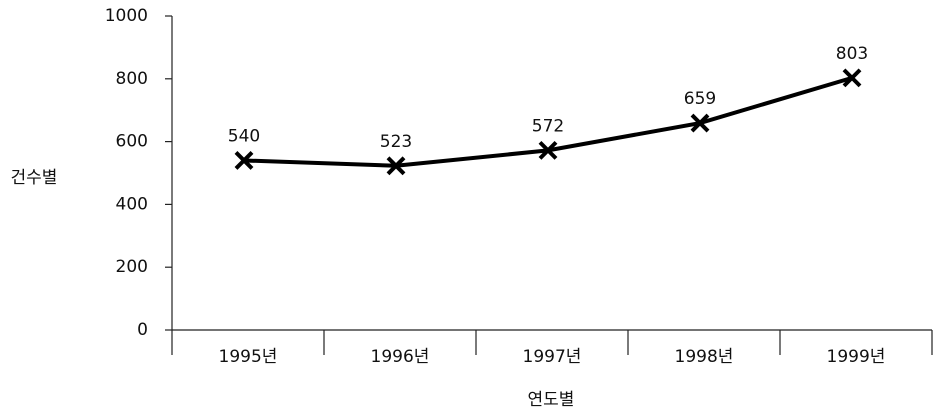 This screenshot has width=936, height=415. What do you see at coordinates (248, 357) in the screenshot?
I see `x-tick-label: 1995년` at bounding box center [248, 357].